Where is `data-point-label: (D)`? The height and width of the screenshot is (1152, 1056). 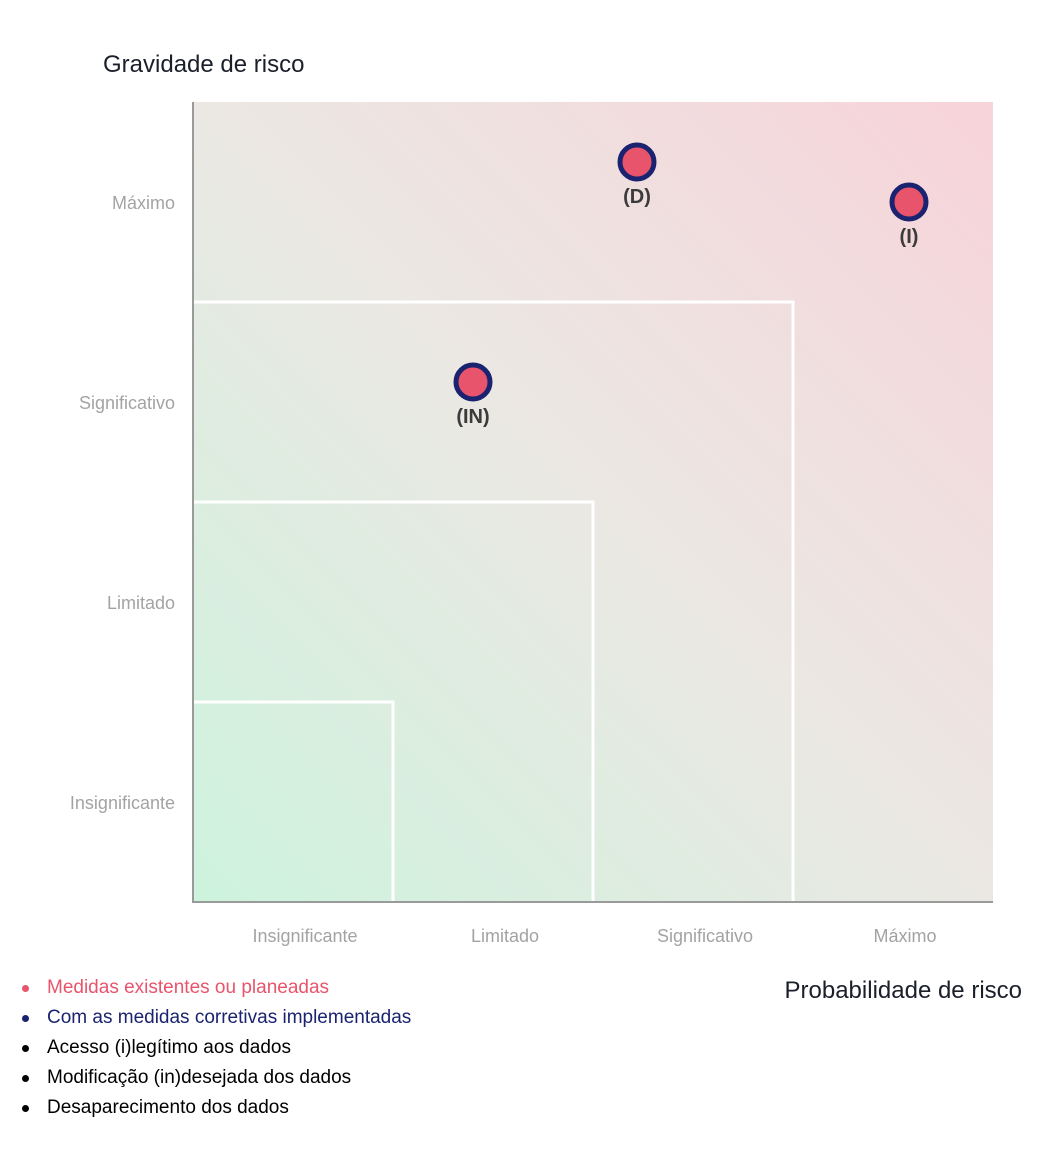
data-point-label: (D) is located at coordinates (637, 197).